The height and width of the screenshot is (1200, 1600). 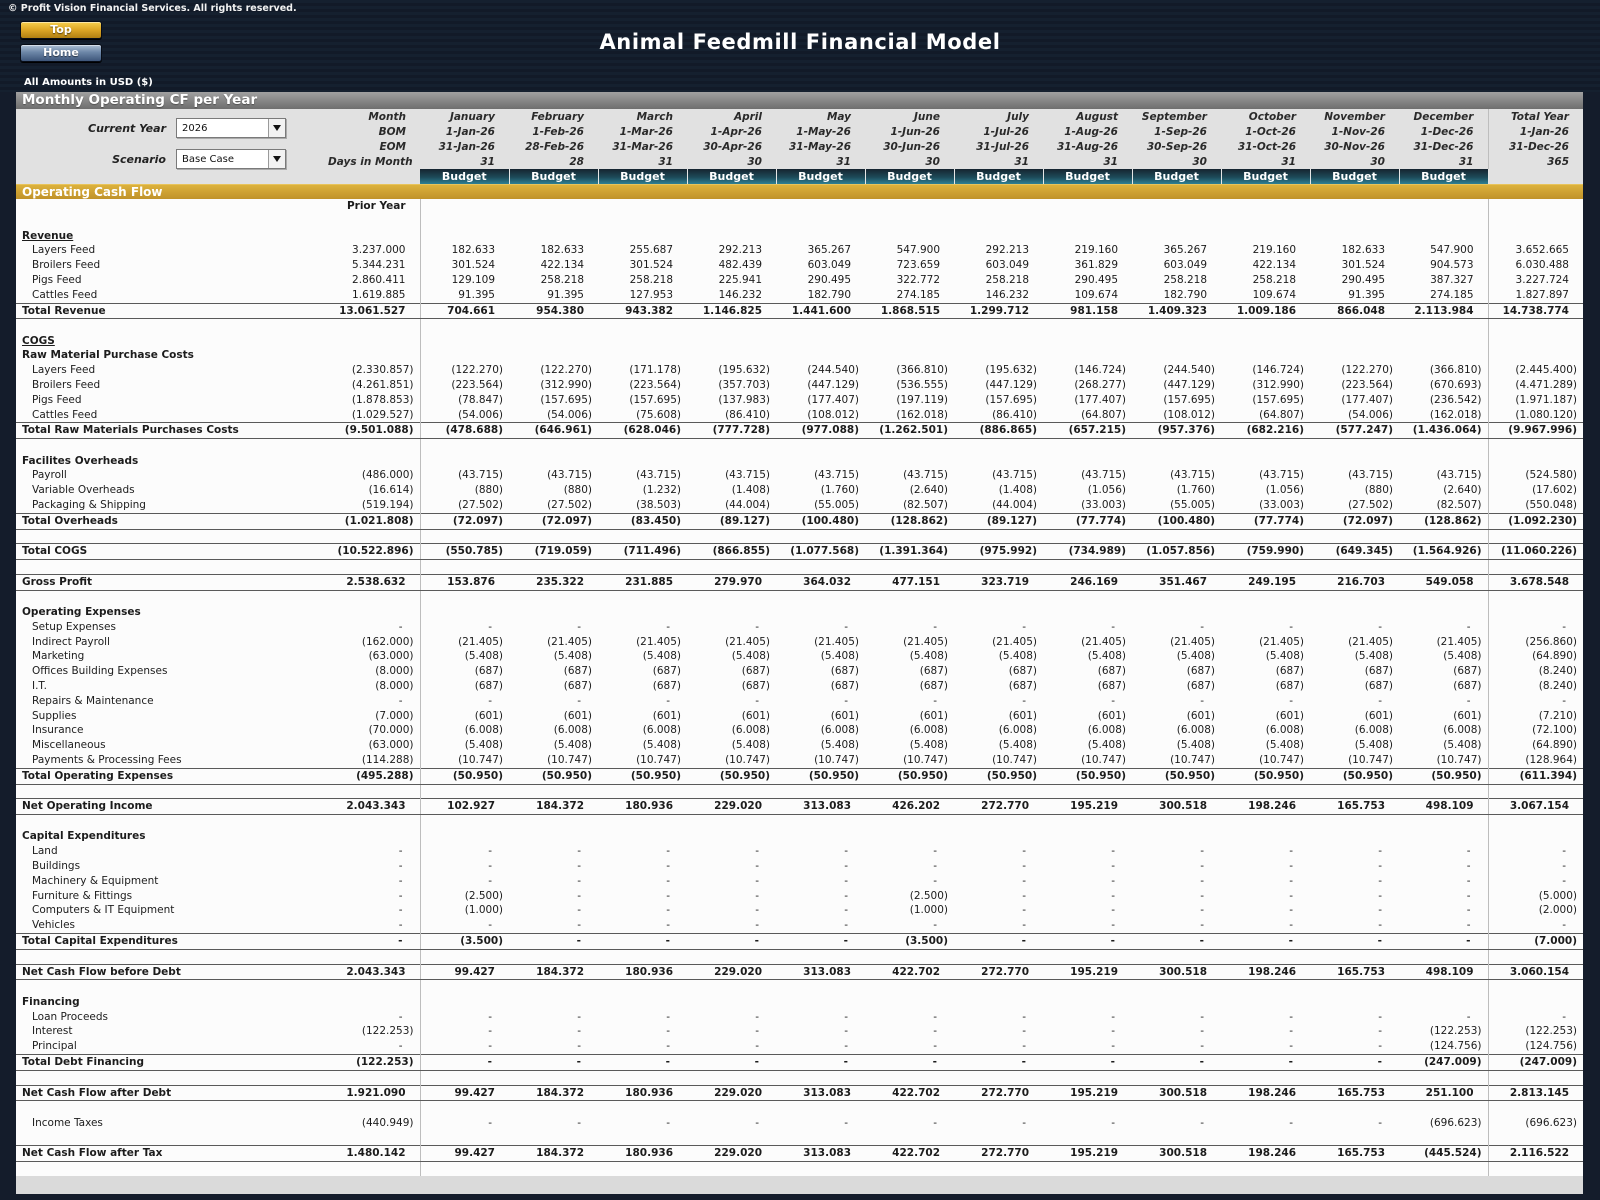 I want to click on current-year-dropdown: 2026, so click(x=231, y=128).